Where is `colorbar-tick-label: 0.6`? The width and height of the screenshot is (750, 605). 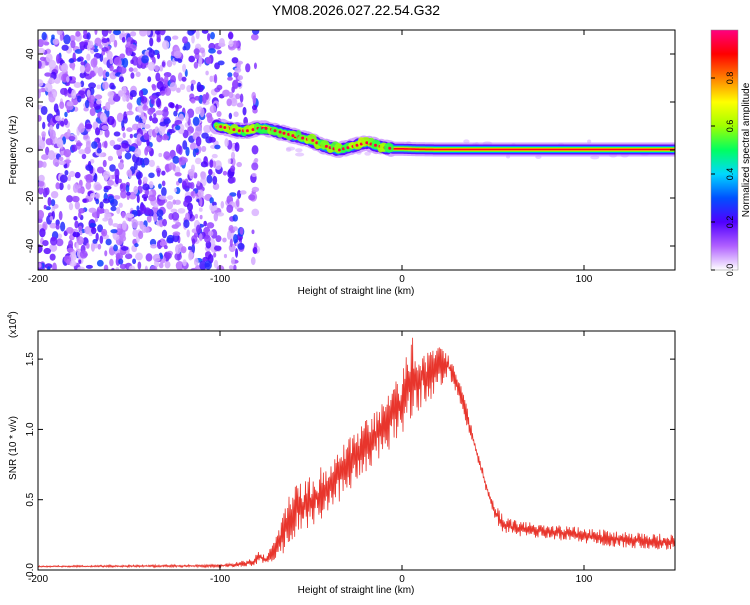 colorbar-tick-label: 0.6 is located at coordinates (730, 126).